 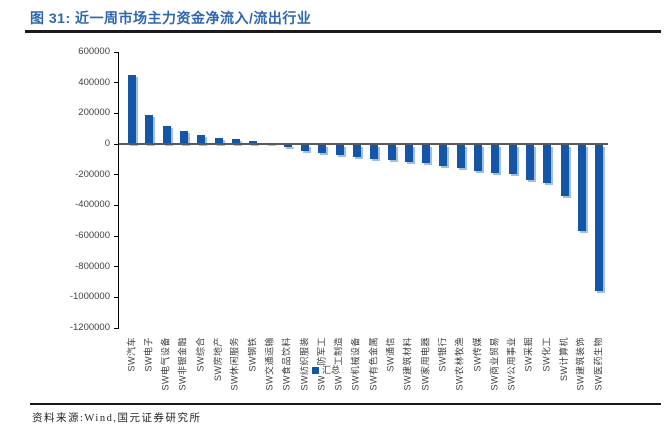 What do you see at coordinates (425, 364) in the screenshot?
I see `x-axis-label-text: SW家用电器` at bounding box center [425, 364].